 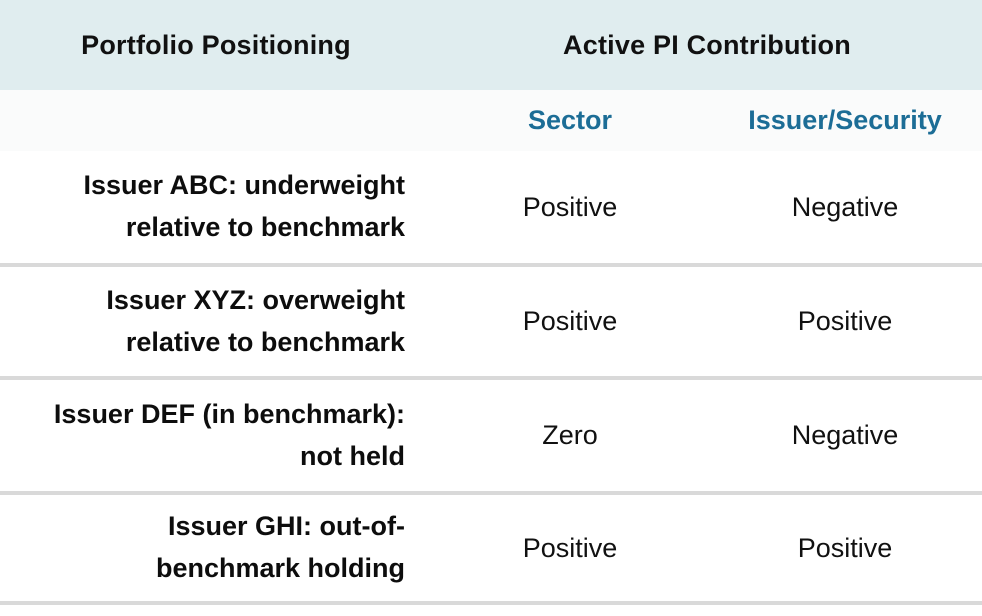 I want to click on sector-value: Zero, so click(x=570, y=435).